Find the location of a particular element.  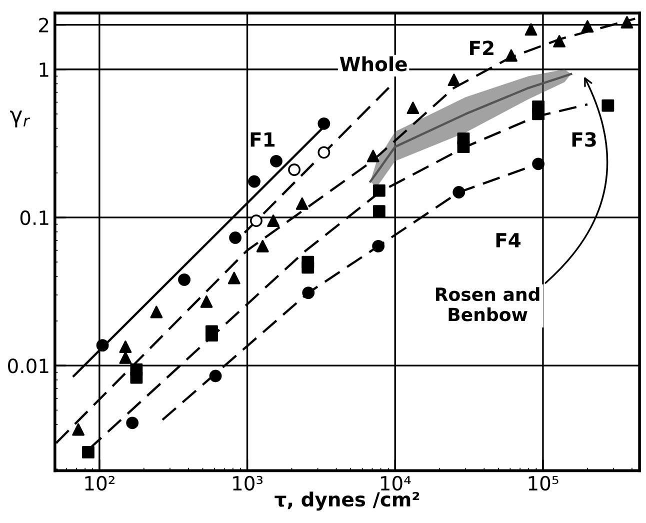

x-tick-label: 10² is located at coordinates (99, 483).